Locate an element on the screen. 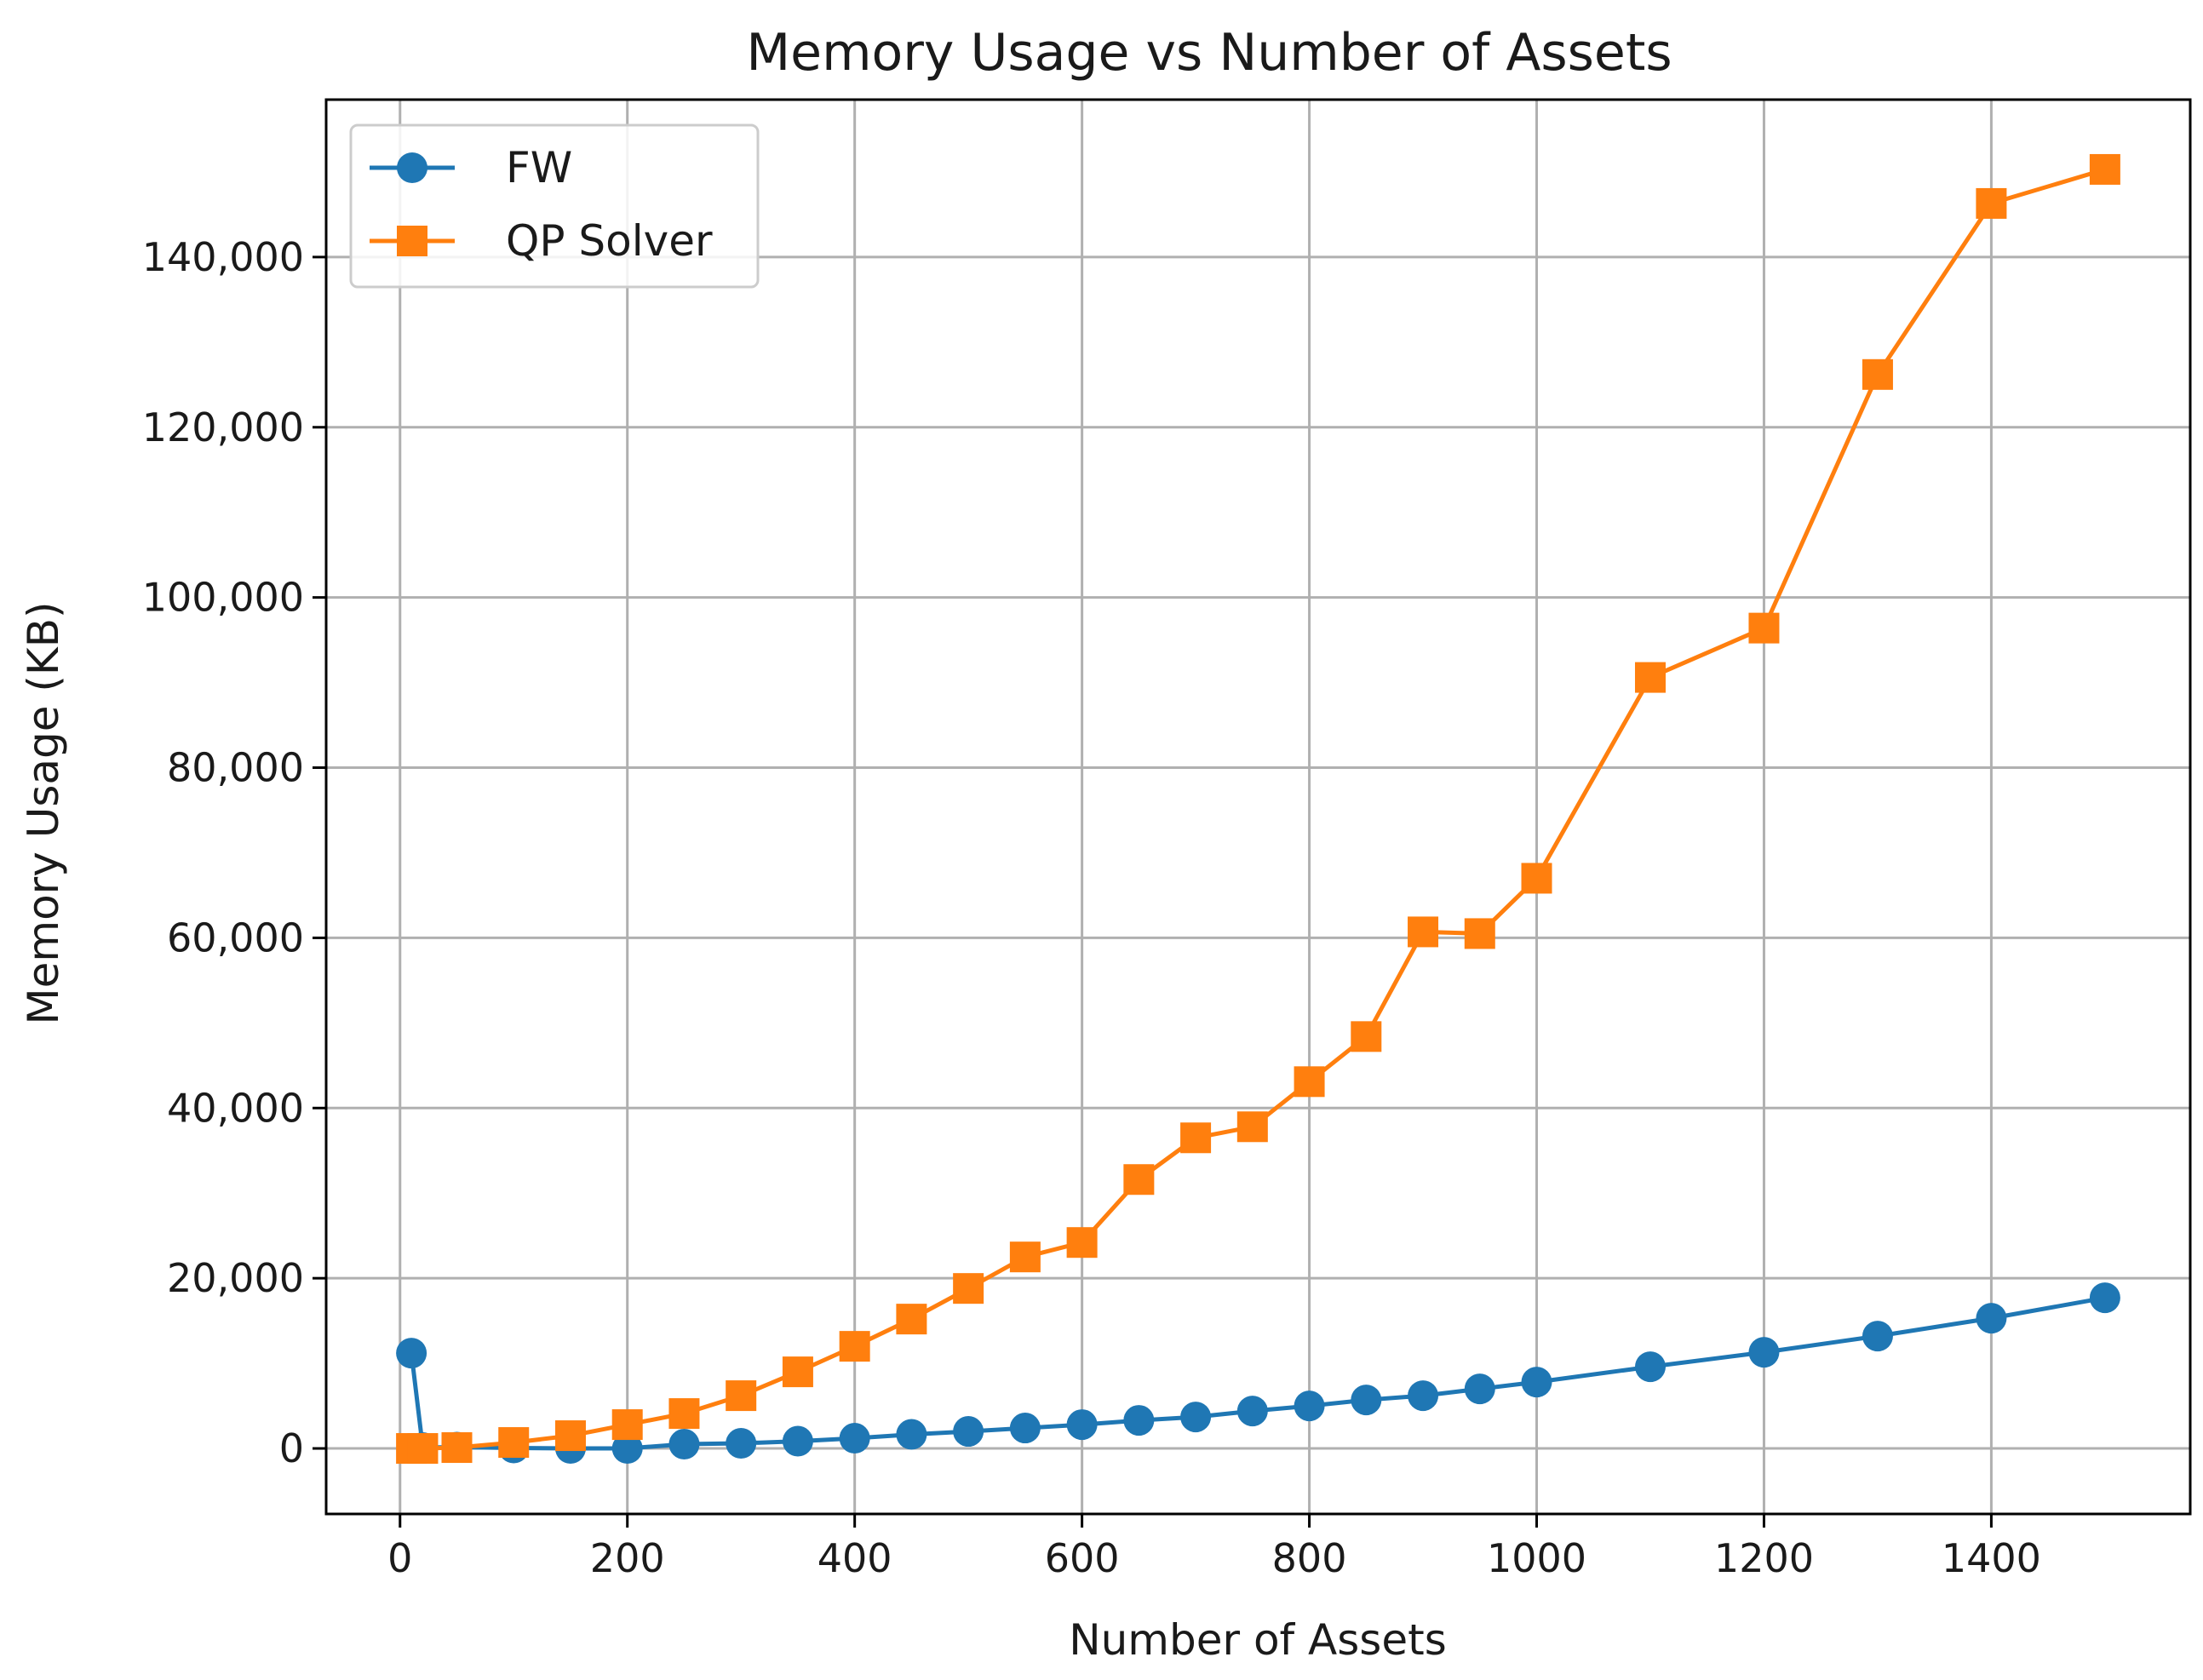 The image size is (2203, 1680). y-tick-label: 40,000 is located at coordinates (235, 1108).